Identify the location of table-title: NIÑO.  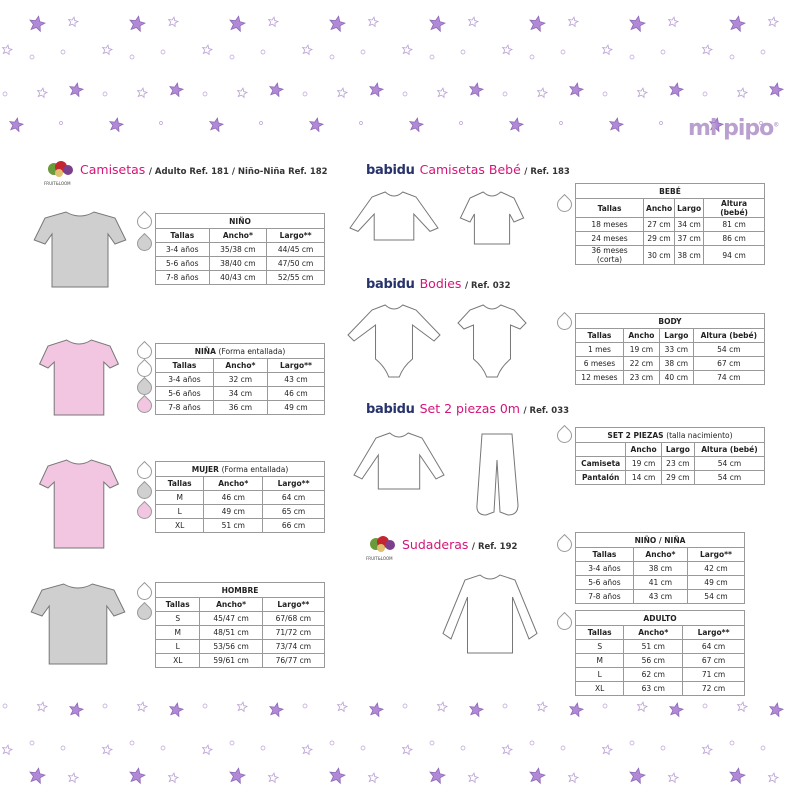
(240, 221).